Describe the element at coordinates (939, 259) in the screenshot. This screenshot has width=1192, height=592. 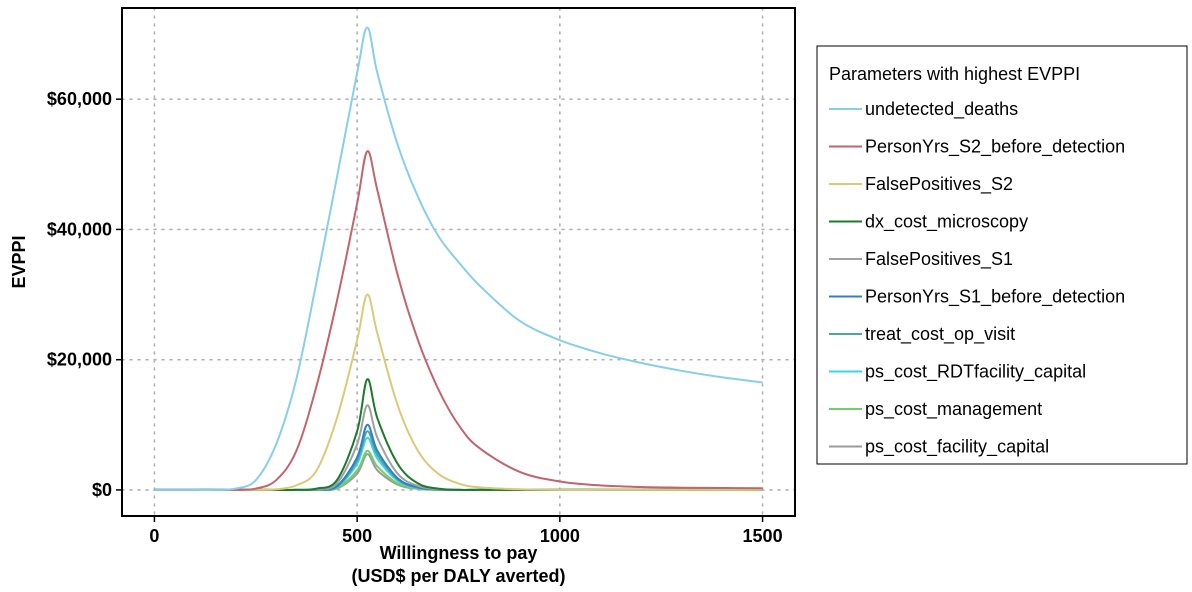
I see `legend-label: FalsePositives_S1` at that location.